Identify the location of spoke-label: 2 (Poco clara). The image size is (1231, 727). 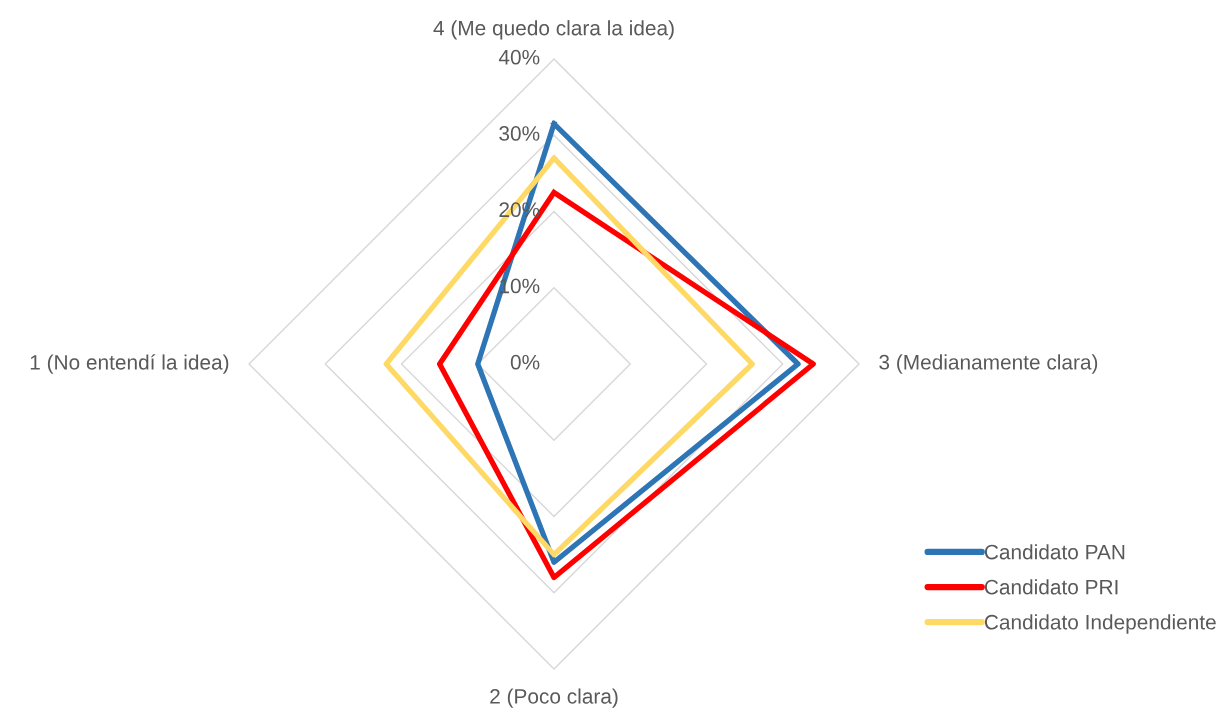
(554, 698).